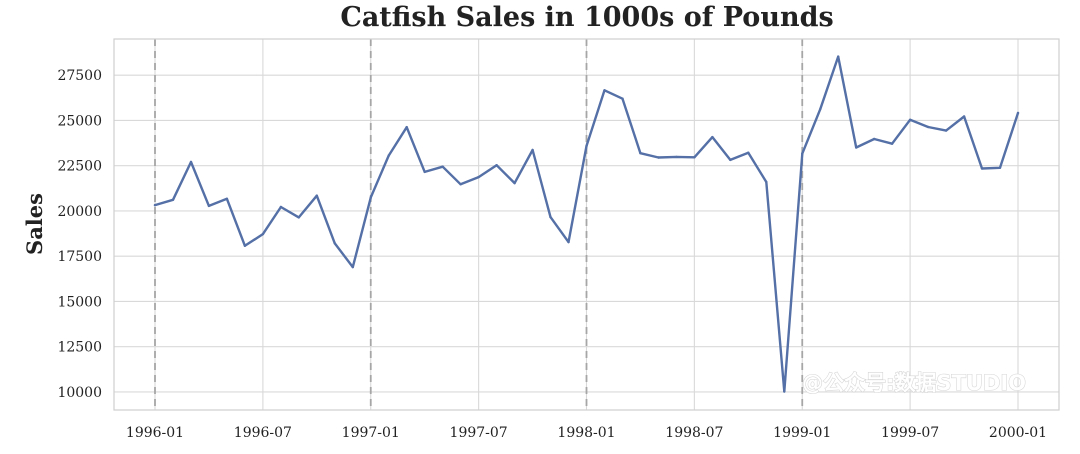 The width and height of the screenshot is (1080, 454). I want to click on x-tick-label: 1997-01, so click(371, 433).